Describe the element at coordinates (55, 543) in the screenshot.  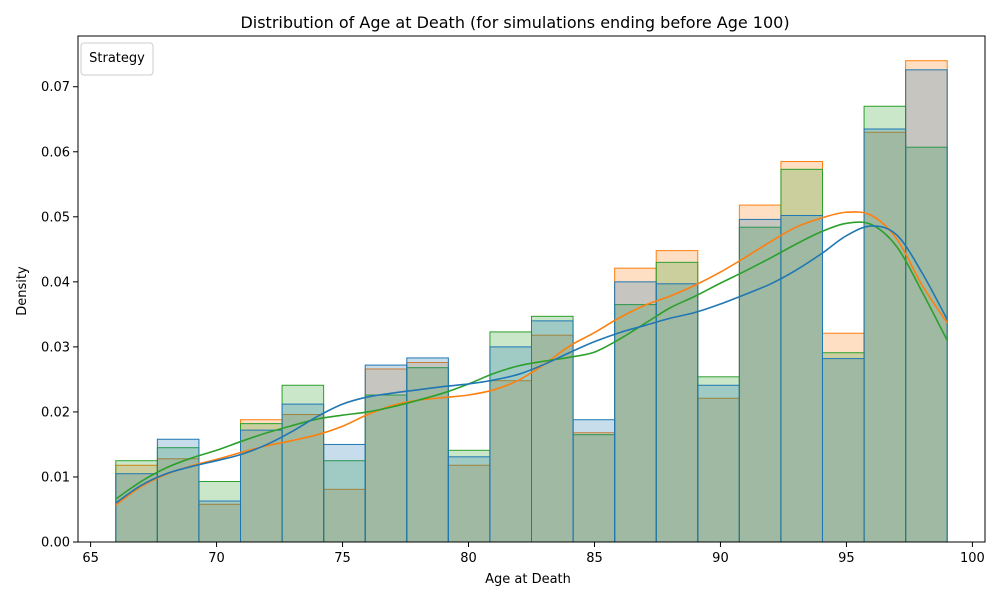
I see `y-tick-label: 0.00` at that location.